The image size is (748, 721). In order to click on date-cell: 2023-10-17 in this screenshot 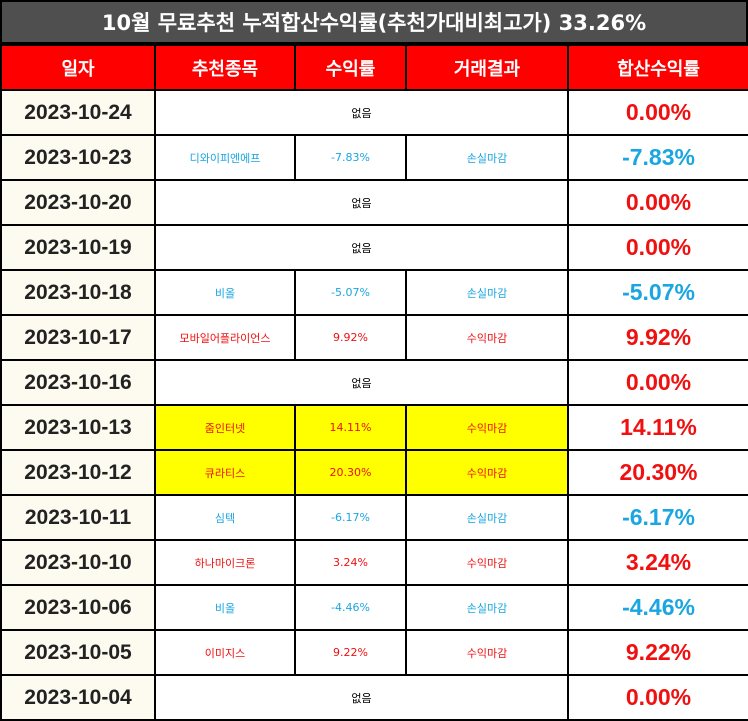, I will do `click(78, 337)`.